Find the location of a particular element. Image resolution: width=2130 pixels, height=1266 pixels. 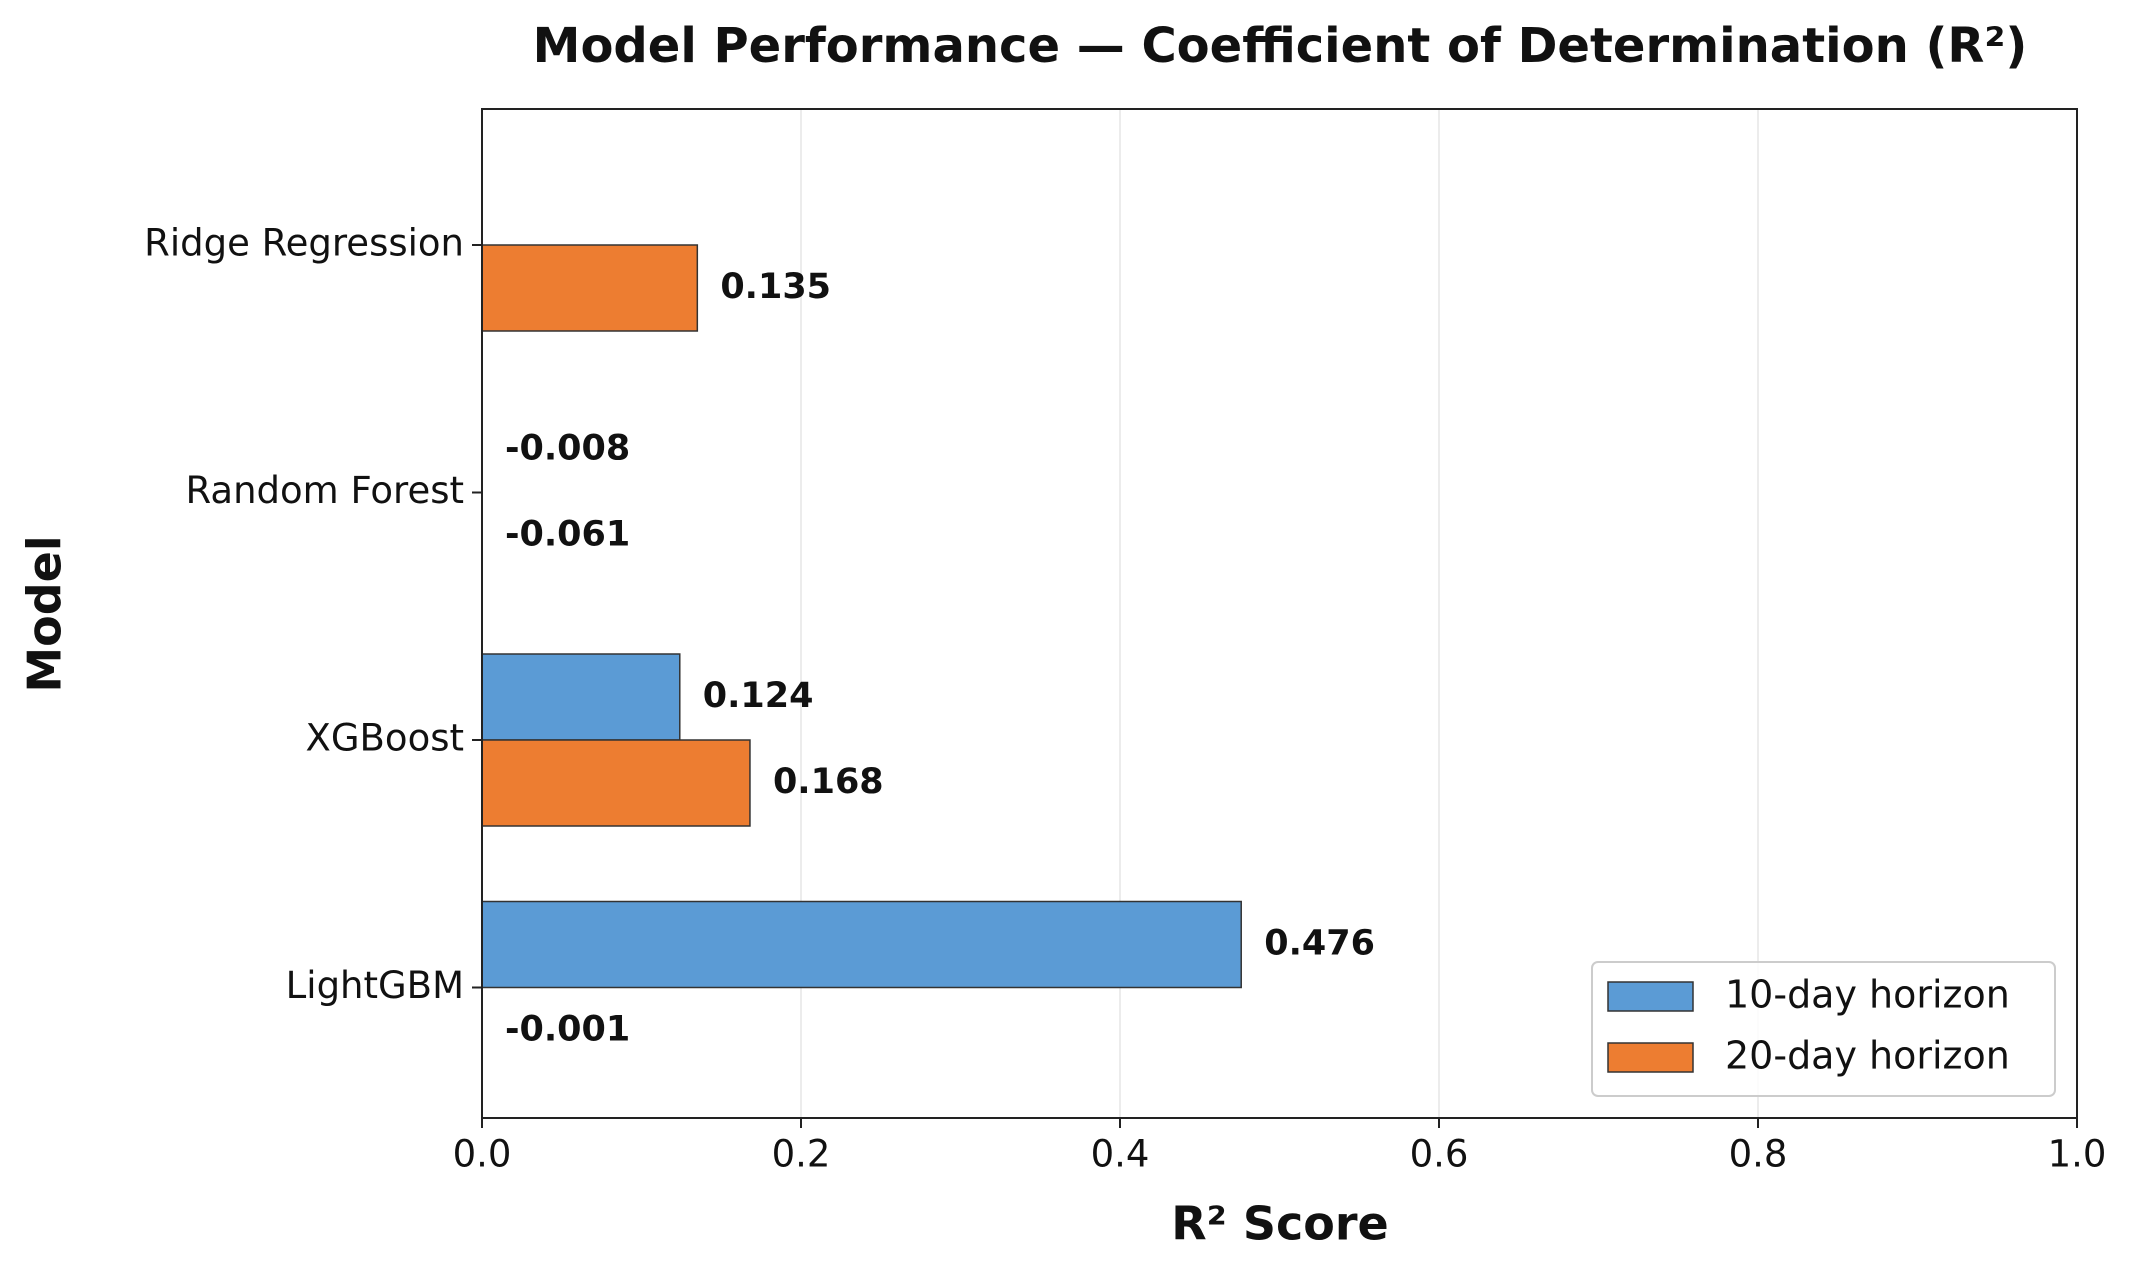

x-tick-label: 0.8 is located at coordinates (1758, 1154).